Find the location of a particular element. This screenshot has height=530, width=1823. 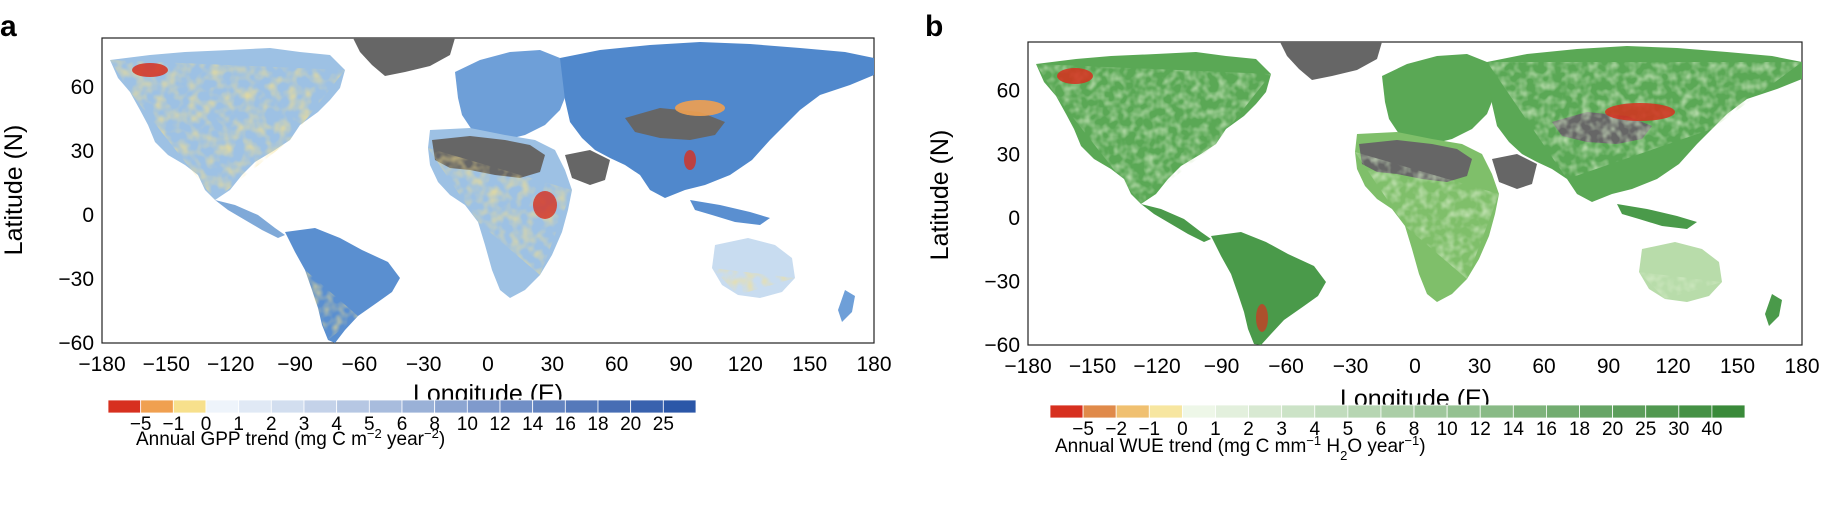

desert-arabia is located at coordinates (1514, 171).